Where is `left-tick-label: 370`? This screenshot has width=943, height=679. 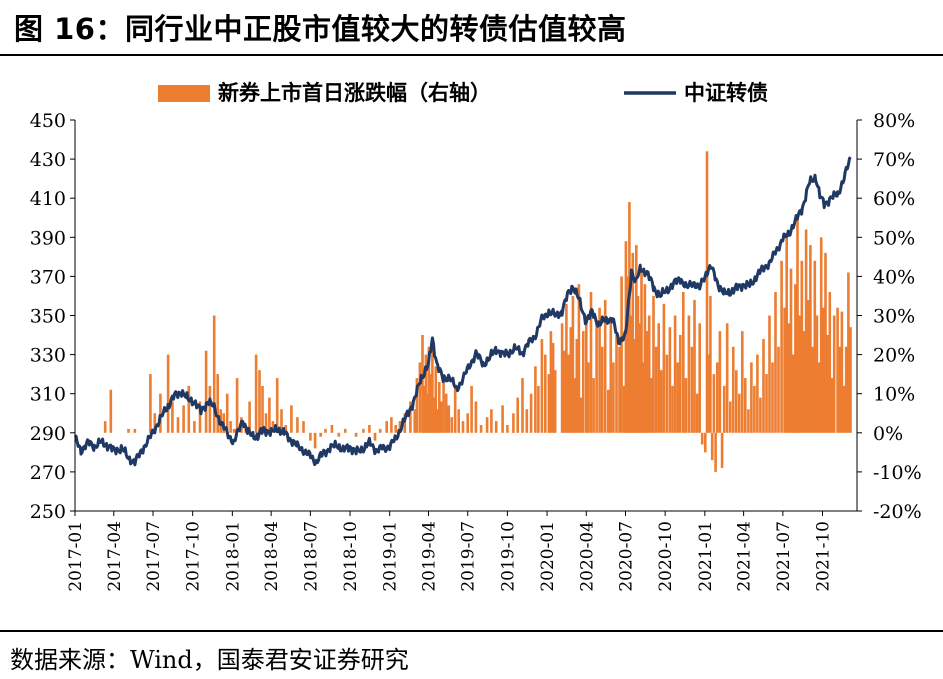
left-tick-label: 370 is located at coordinates (48, 277).